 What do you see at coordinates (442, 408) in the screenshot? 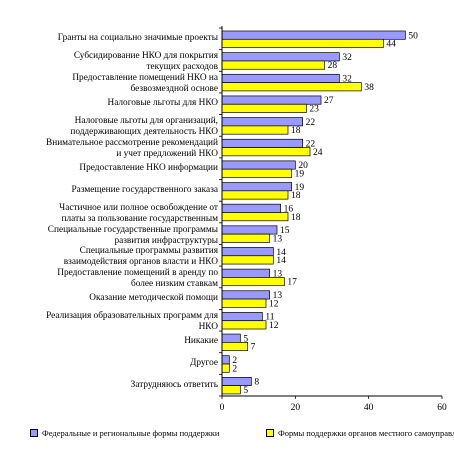
I see `x-tick-label: 60` at bounding box center [442, 408].